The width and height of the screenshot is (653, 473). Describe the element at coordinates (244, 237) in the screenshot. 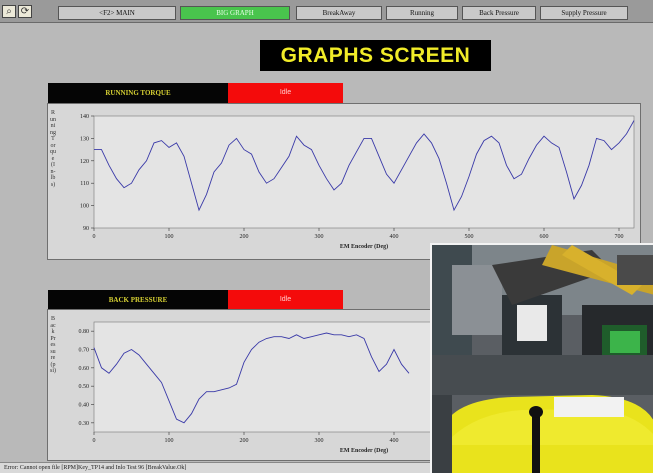

I see `running-torque-x-tick-label: 200` at that location.